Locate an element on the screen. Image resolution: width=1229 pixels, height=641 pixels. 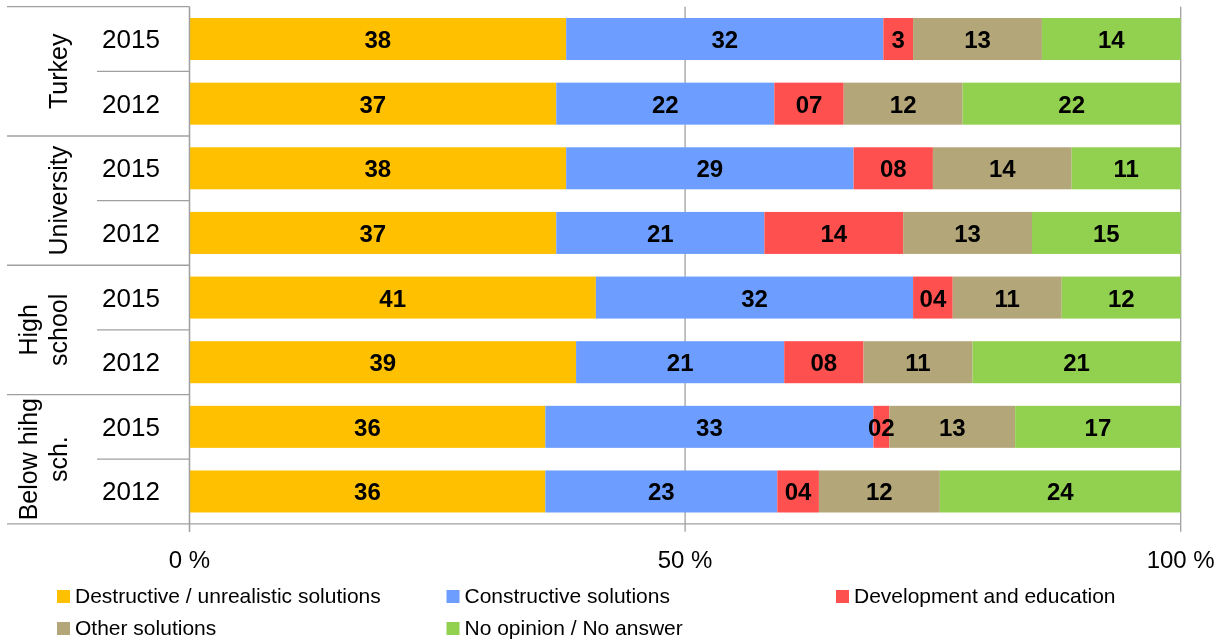
legend-label: Other solutions is located at coordinates (146, 627).